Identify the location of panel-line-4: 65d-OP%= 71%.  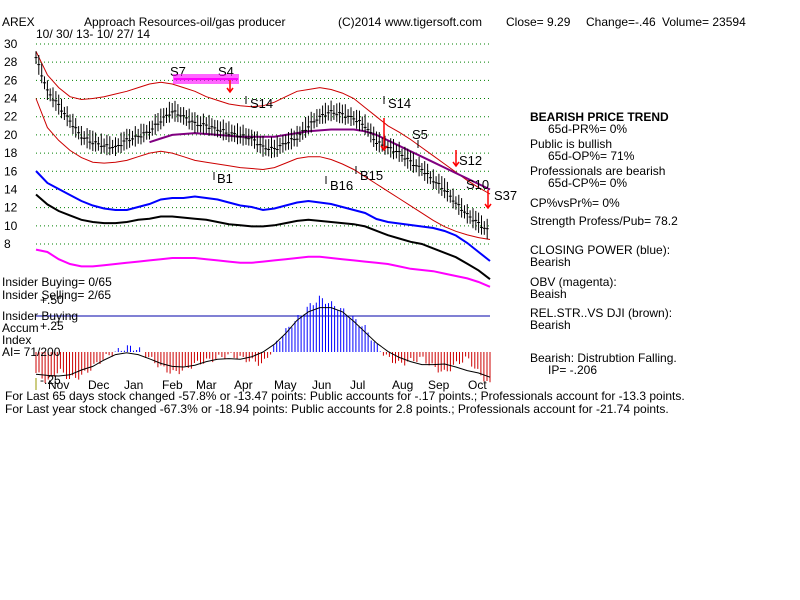
(591, 156).